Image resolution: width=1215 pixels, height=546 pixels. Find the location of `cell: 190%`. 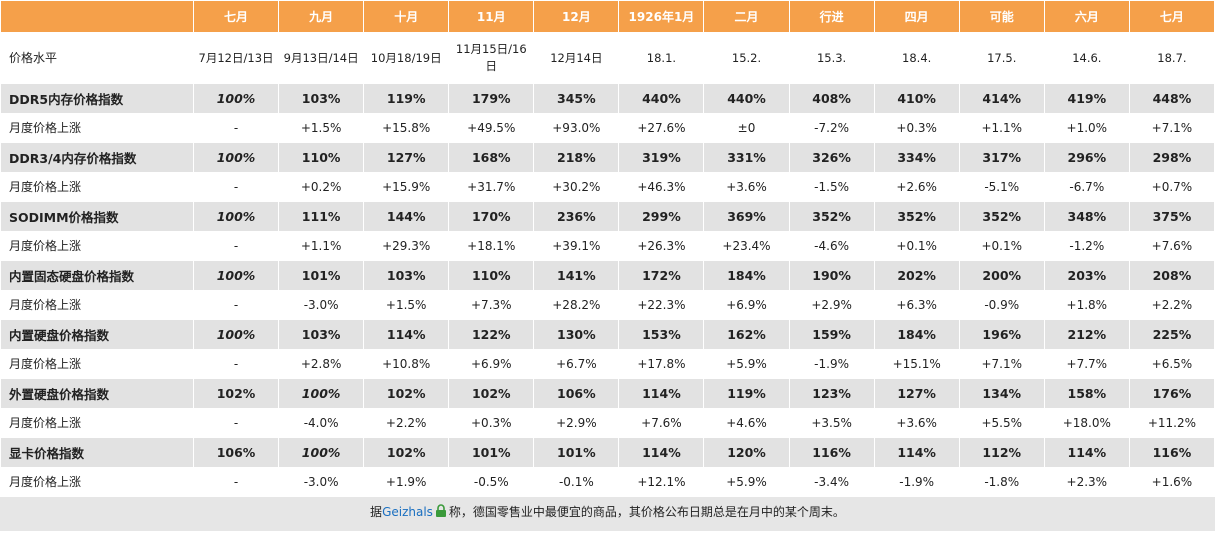

cell: 190% is located at coordinates (831, 275).